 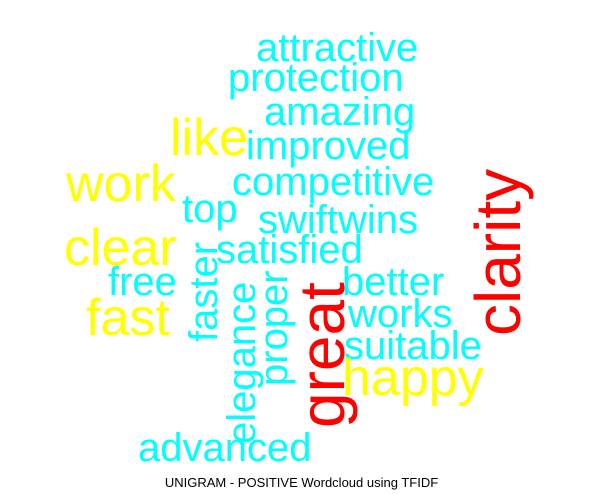 I want to click on word-top: top, so click(x=210, y=209).